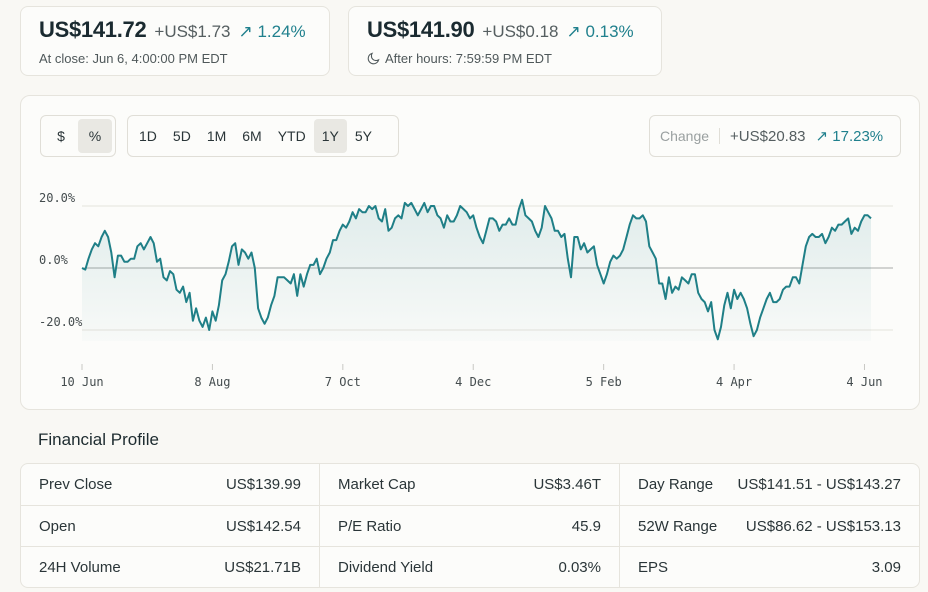 This screenshot has width=928, height=592. Describe the element at coordinates (330, 136) in the screenshot. I see `range-1y-button: 1Y` at that location.